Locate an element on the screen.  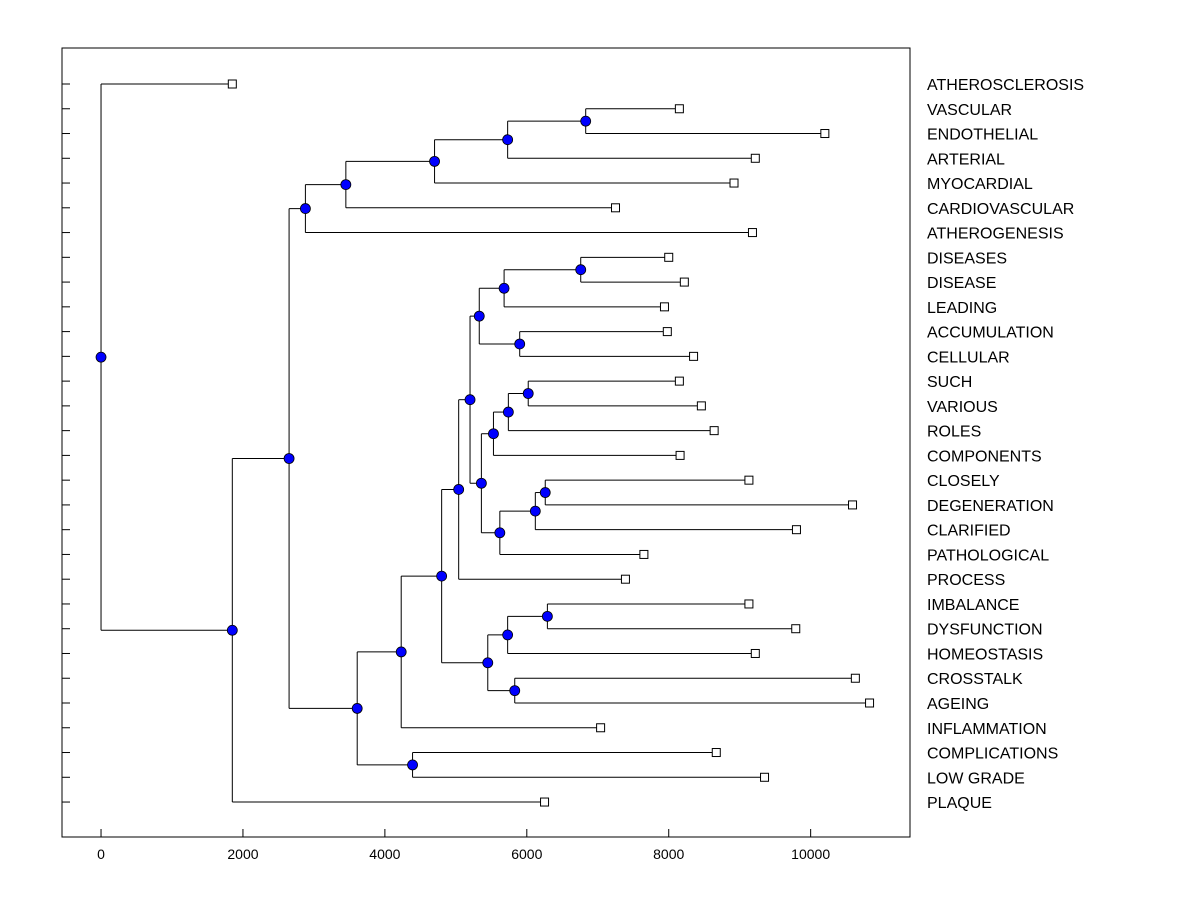
x-tick-label: 8000 is located at coordinates (668, 854).